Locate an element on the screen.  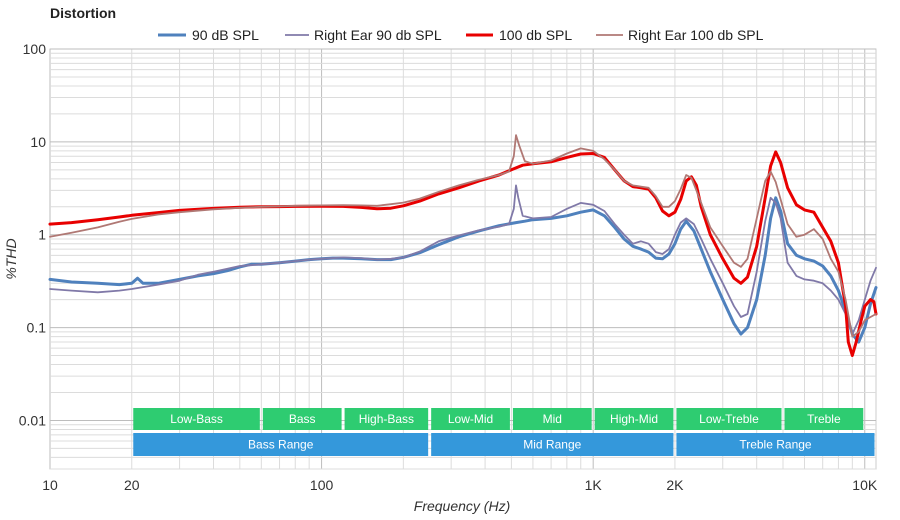
band-low-mid is located at coordinates (470, 419).